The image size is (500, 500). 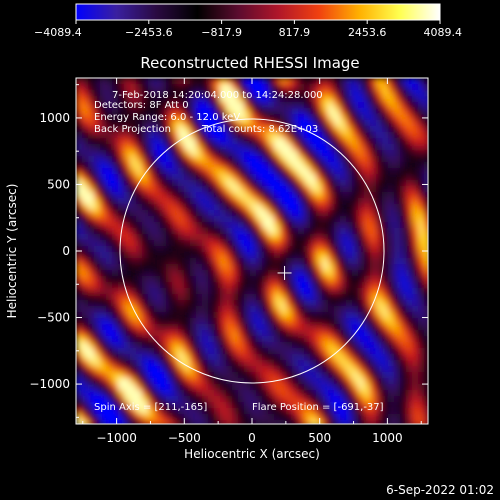 What do you see at coordinates (150, 407) in the screenshot?
I see `annotation-spin-axis: Spin Axis = [211,-165]` at bounding box center [150, 407].